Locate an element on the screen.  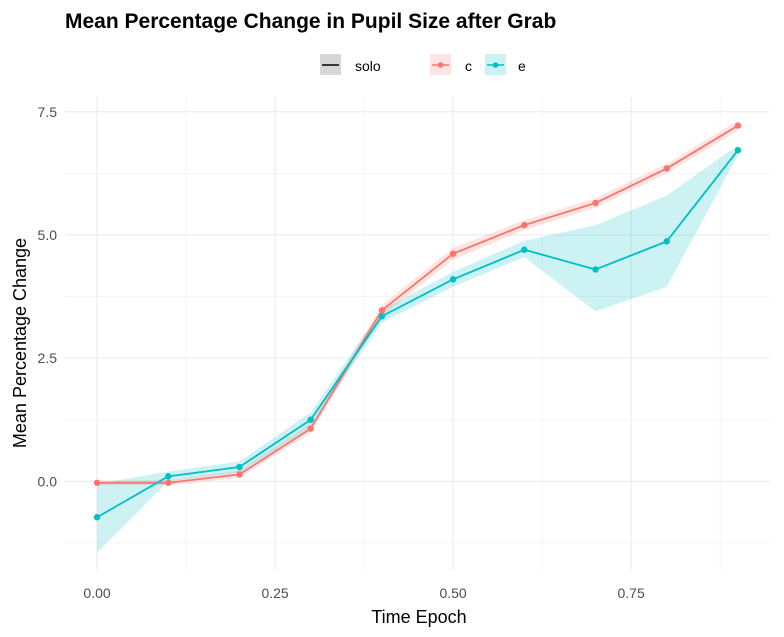
x-tick-label: 0.00 is located at coordinates (96, 593).